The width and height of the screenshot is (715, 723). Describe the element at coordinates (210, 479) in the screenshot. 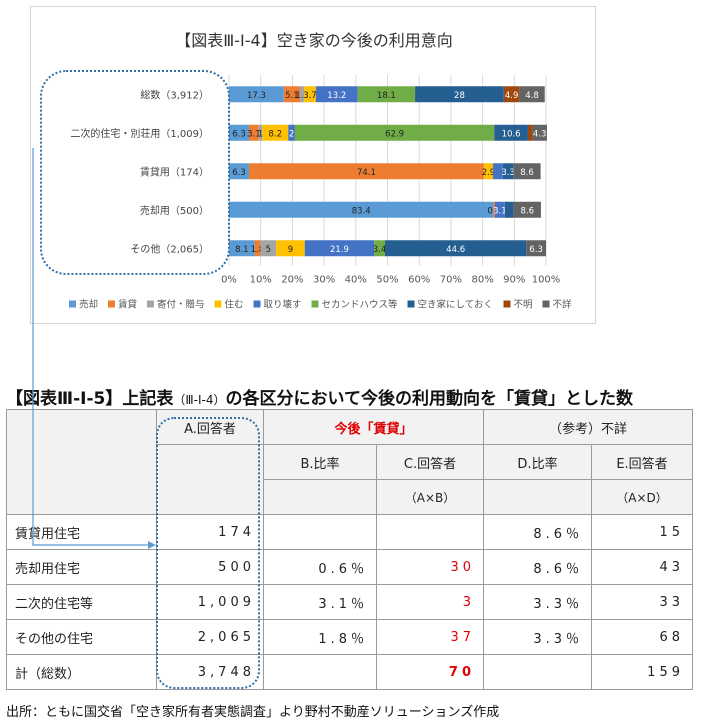

I see `header-a-spacer` at that location.